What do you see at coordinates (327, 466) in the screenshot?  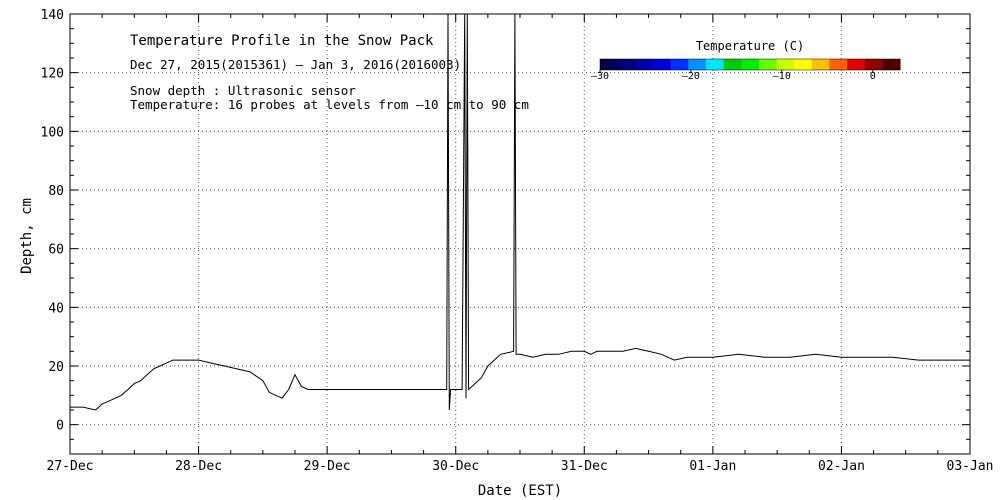 I see `x-tick-label: 29-Dec` at bounding box center [327, 466].